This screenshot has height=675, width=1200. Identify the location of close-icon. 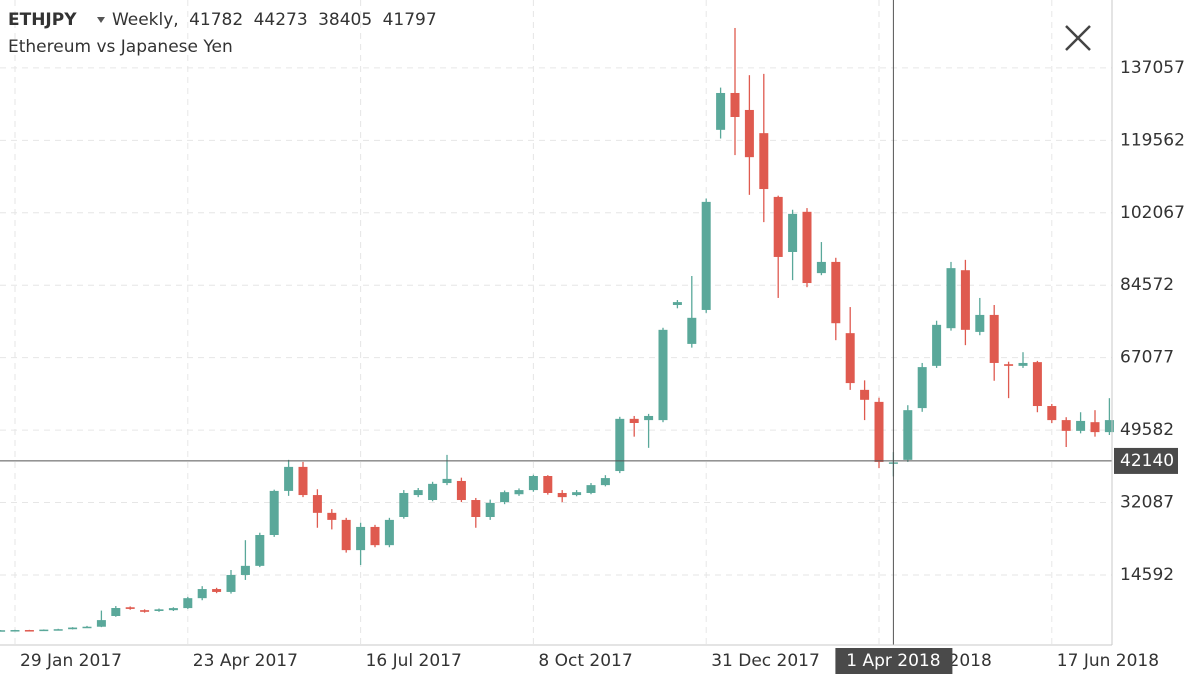
(1078, 38).